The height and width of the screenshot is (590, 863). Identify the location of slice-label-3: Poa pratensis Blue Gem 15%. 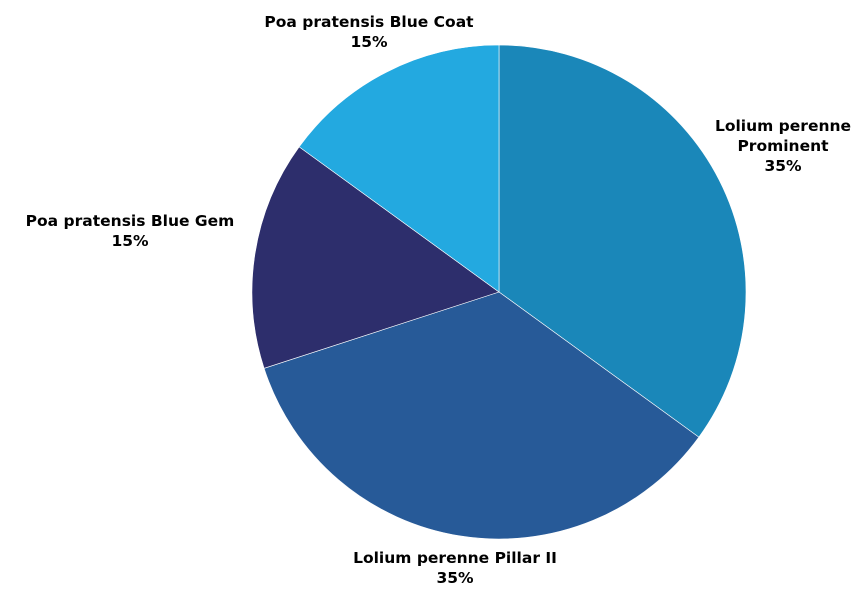
(130, 231).